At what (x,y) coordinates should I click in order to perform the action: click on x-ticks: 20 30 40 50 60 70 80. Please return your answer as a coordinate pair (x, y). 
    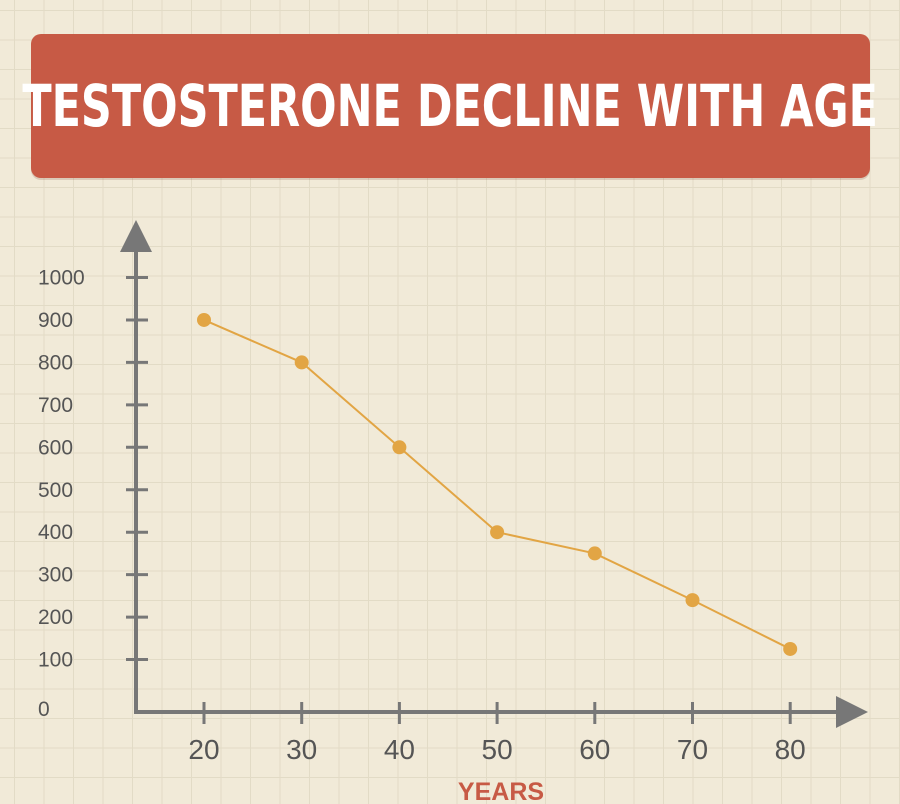
    Looking at the image, I should click on (497, 733).